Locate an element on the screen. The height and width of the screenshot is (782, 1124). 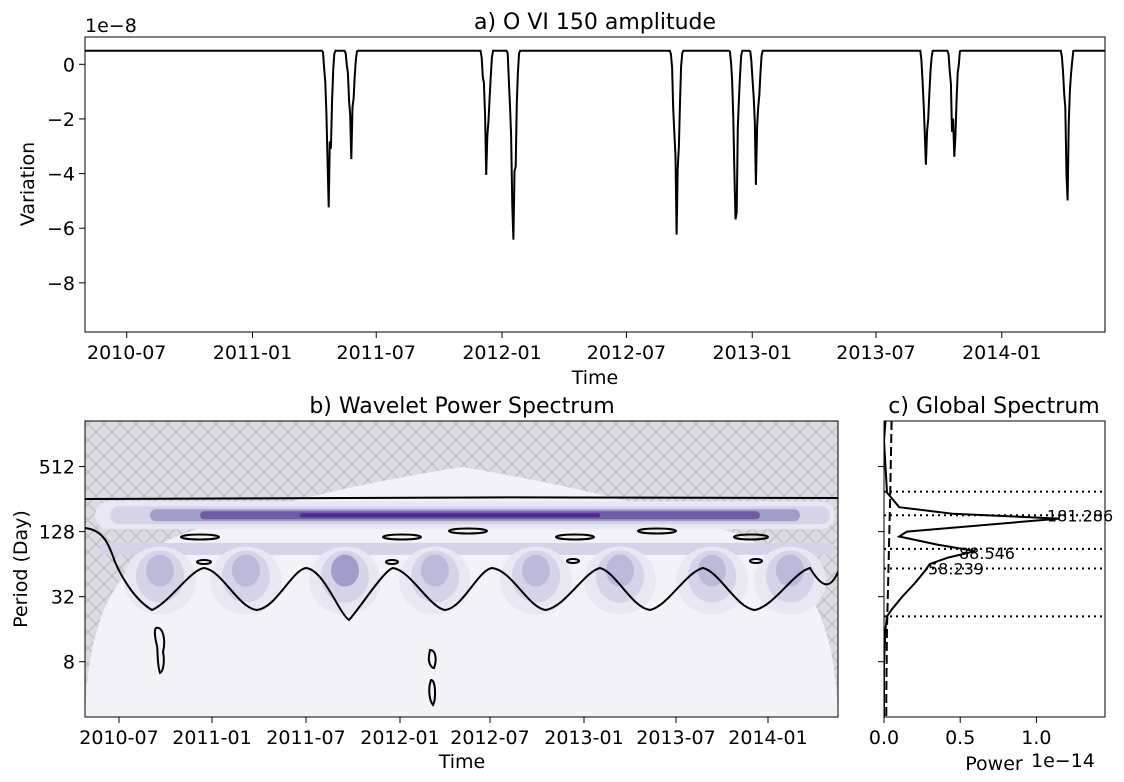
y-tick-label: −8 is located at coordinates (61, 284).